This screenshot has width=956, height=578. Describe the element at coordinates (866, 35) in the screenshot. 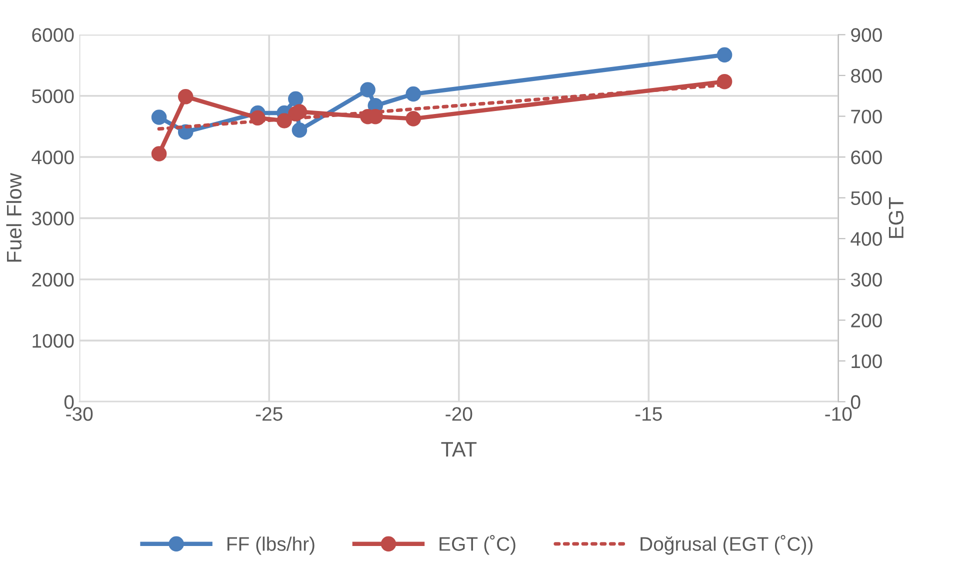

I see `y2-tick-label: 900` at that location.